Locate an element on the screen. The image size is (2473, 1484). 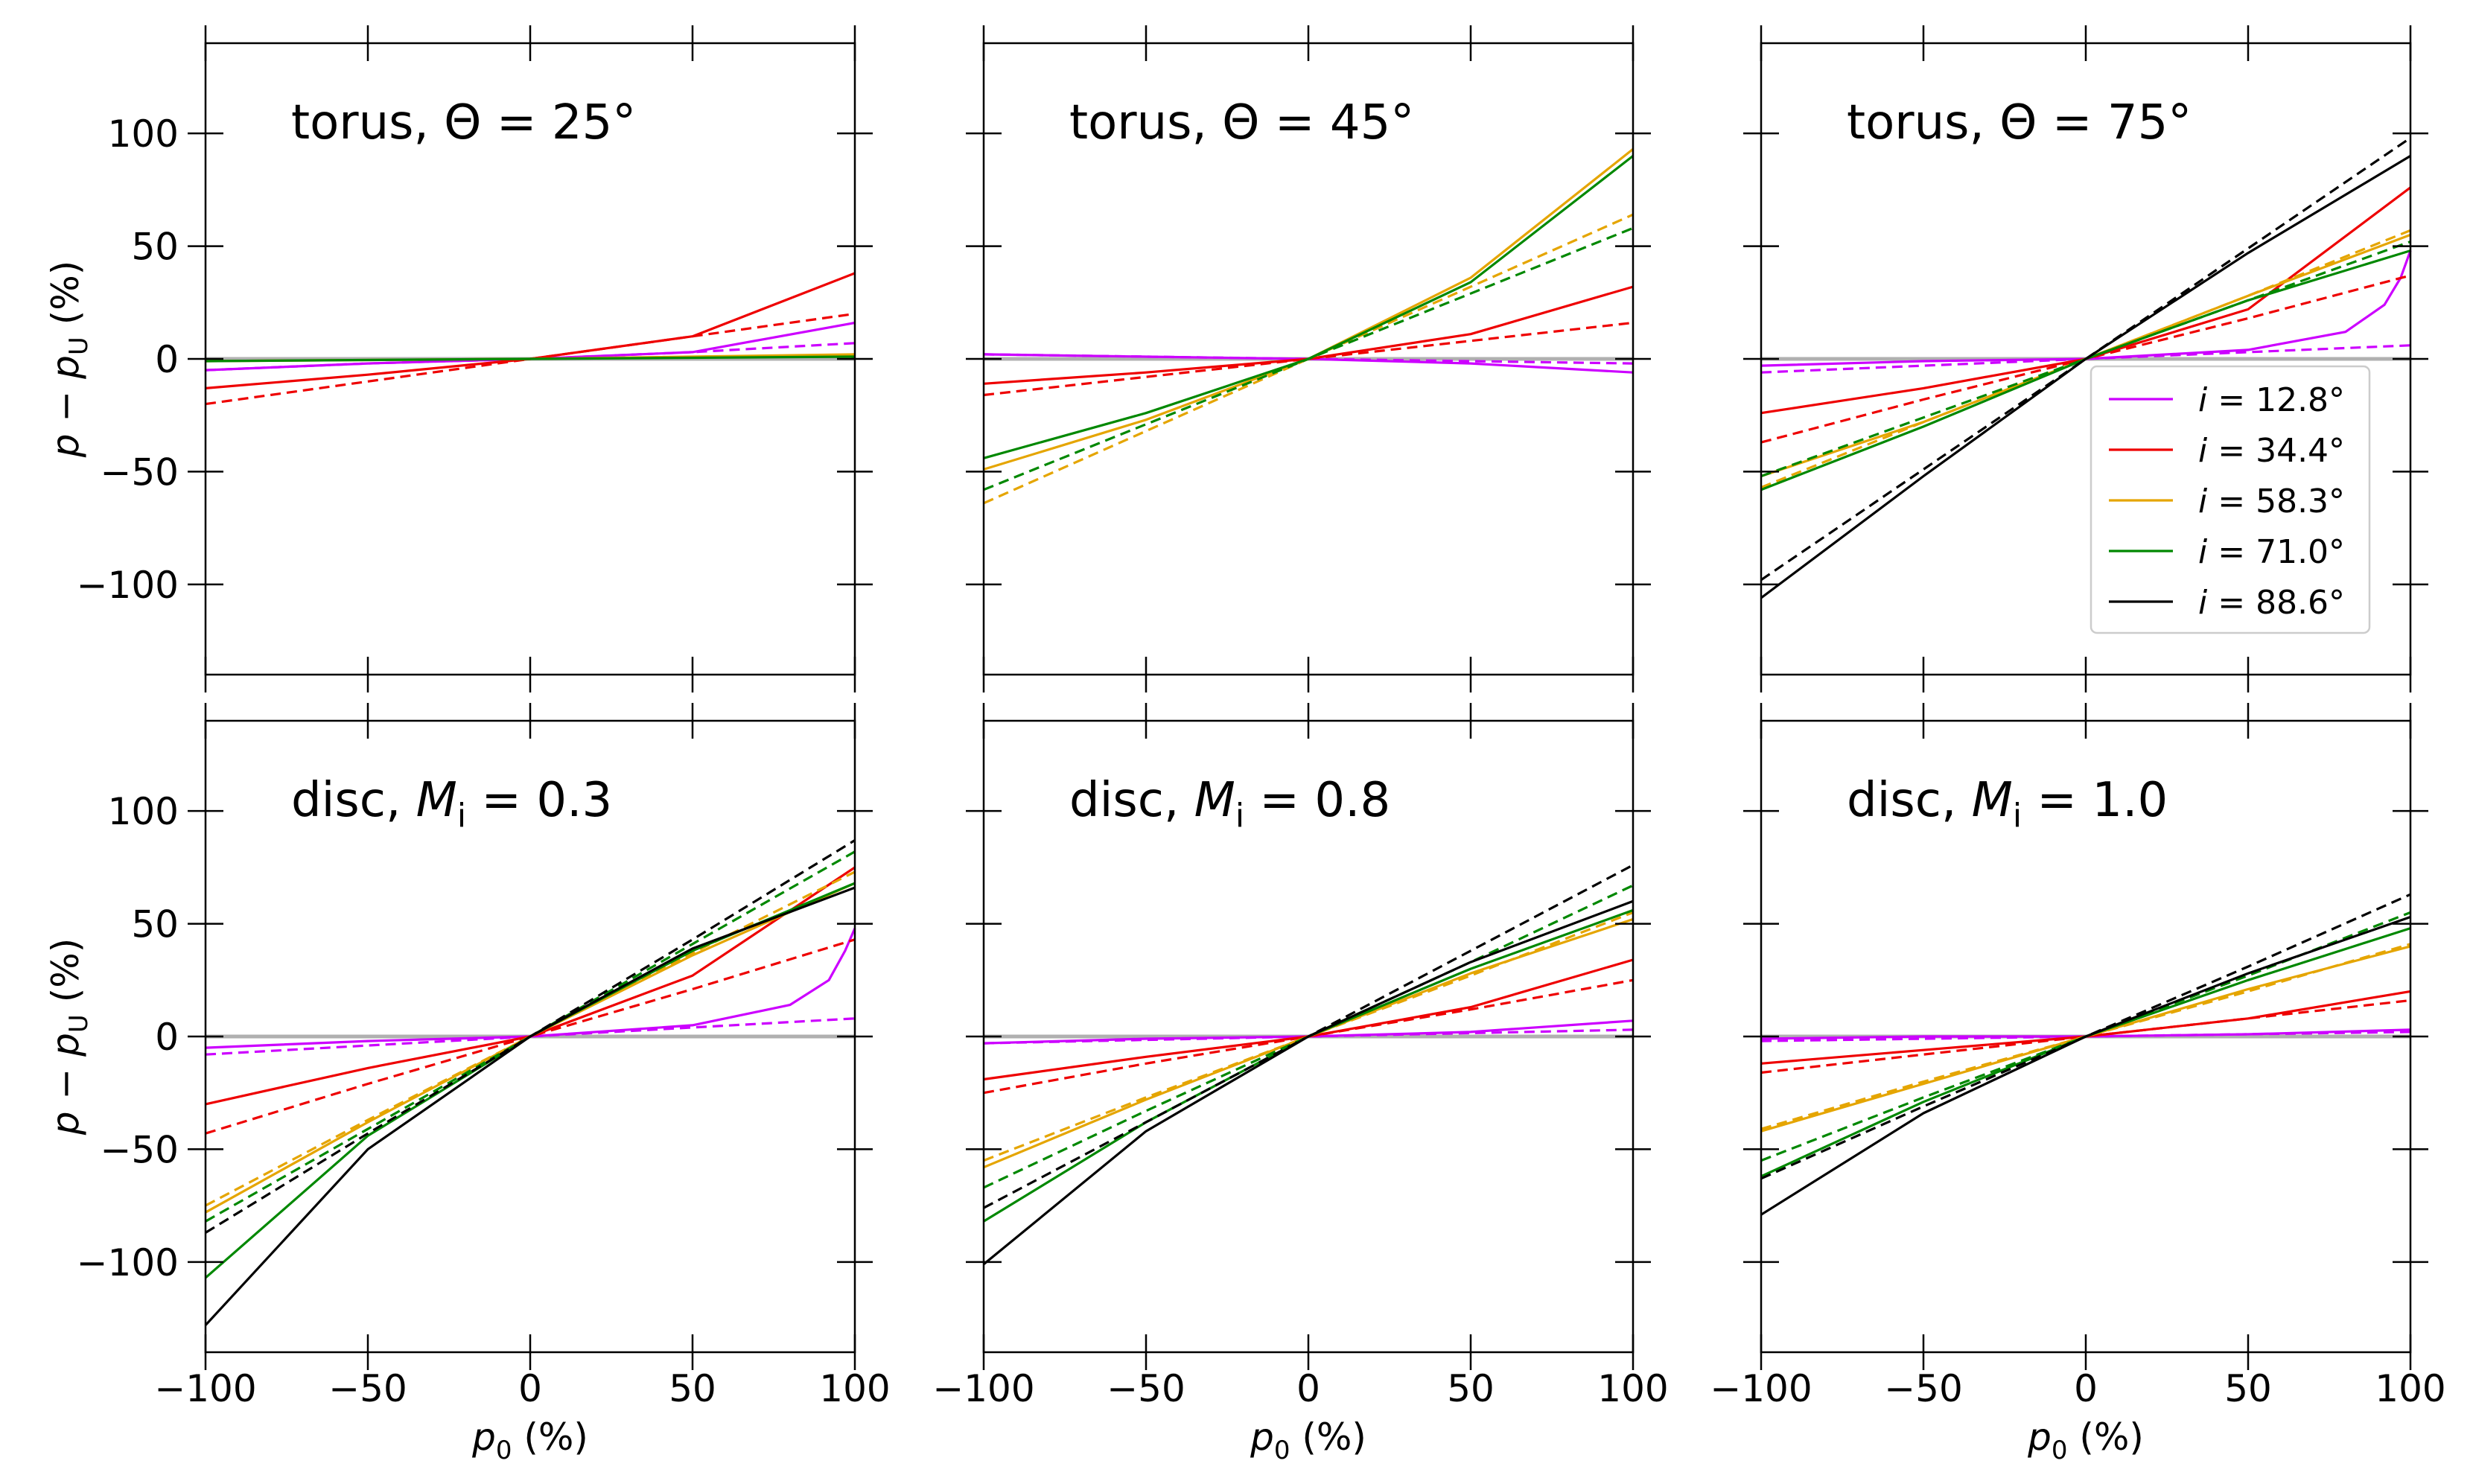
legend-entry: i = 34.4° is located at coordinates (2227, 451).